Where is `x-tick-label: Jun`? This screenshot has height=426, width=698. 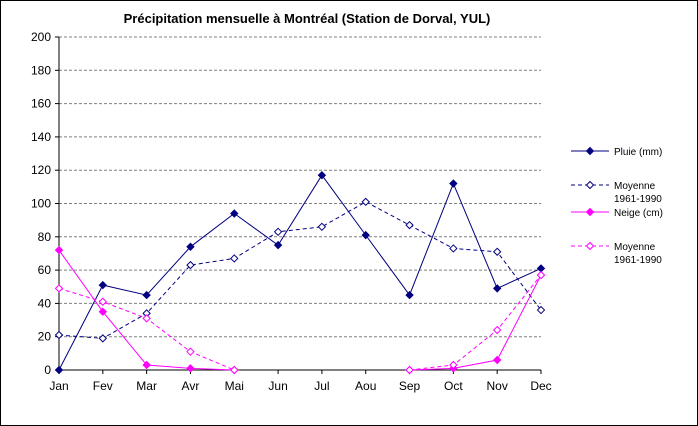
x-tick-label: Jun is located at coordinates (277, 386).